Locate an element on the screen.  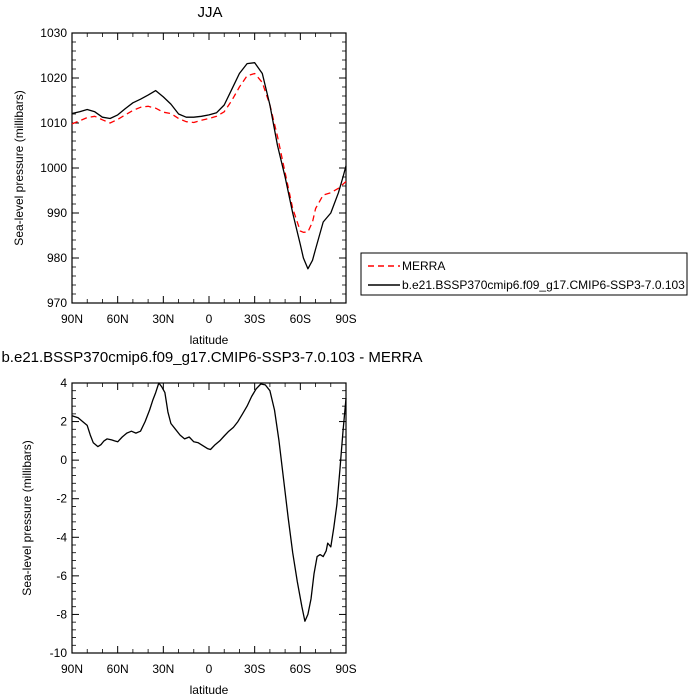
top-xtick-label: 60N is located at coordinates (118, 319).